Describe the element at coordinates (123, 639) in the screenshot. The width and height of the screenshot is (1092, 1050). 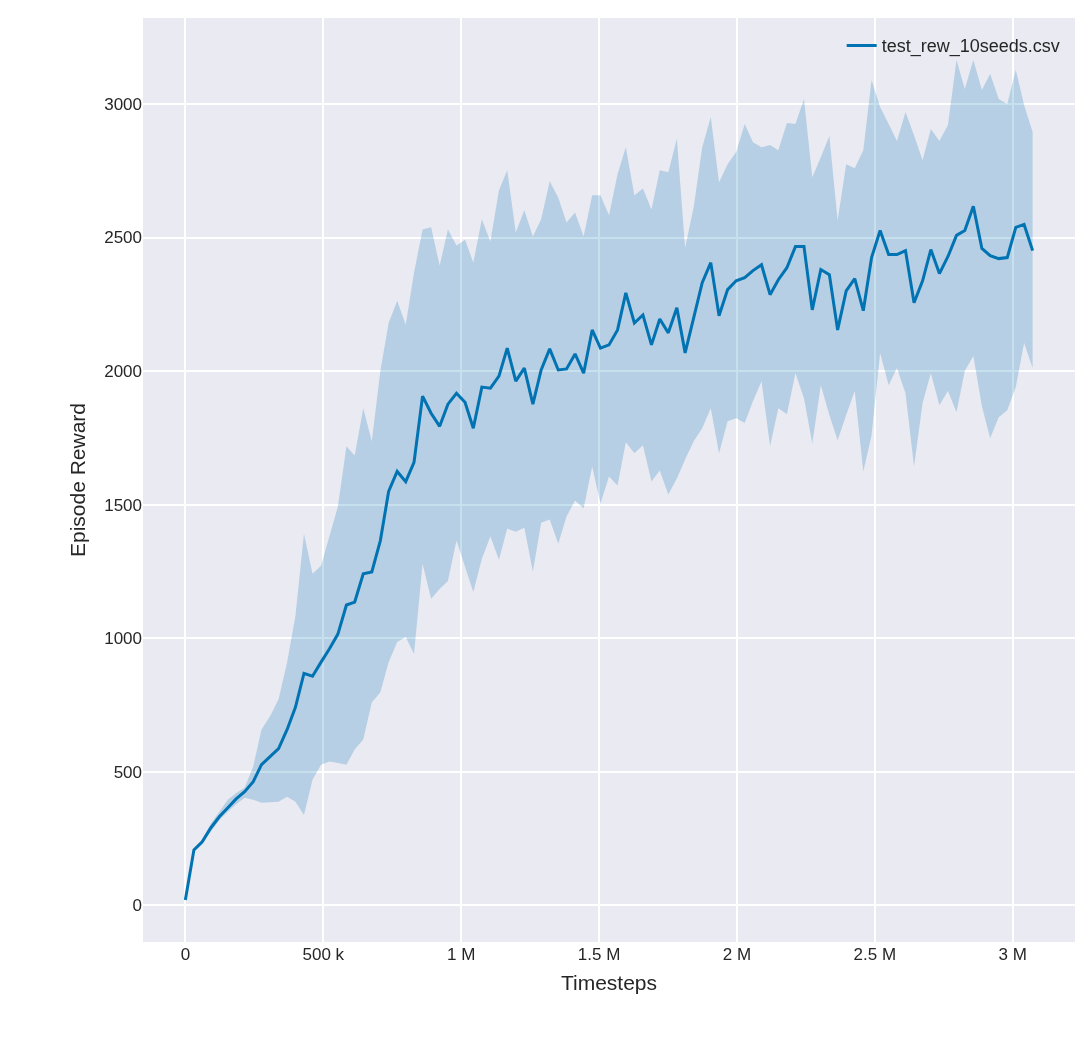
I see `y-tick-label: 1000` at that location.